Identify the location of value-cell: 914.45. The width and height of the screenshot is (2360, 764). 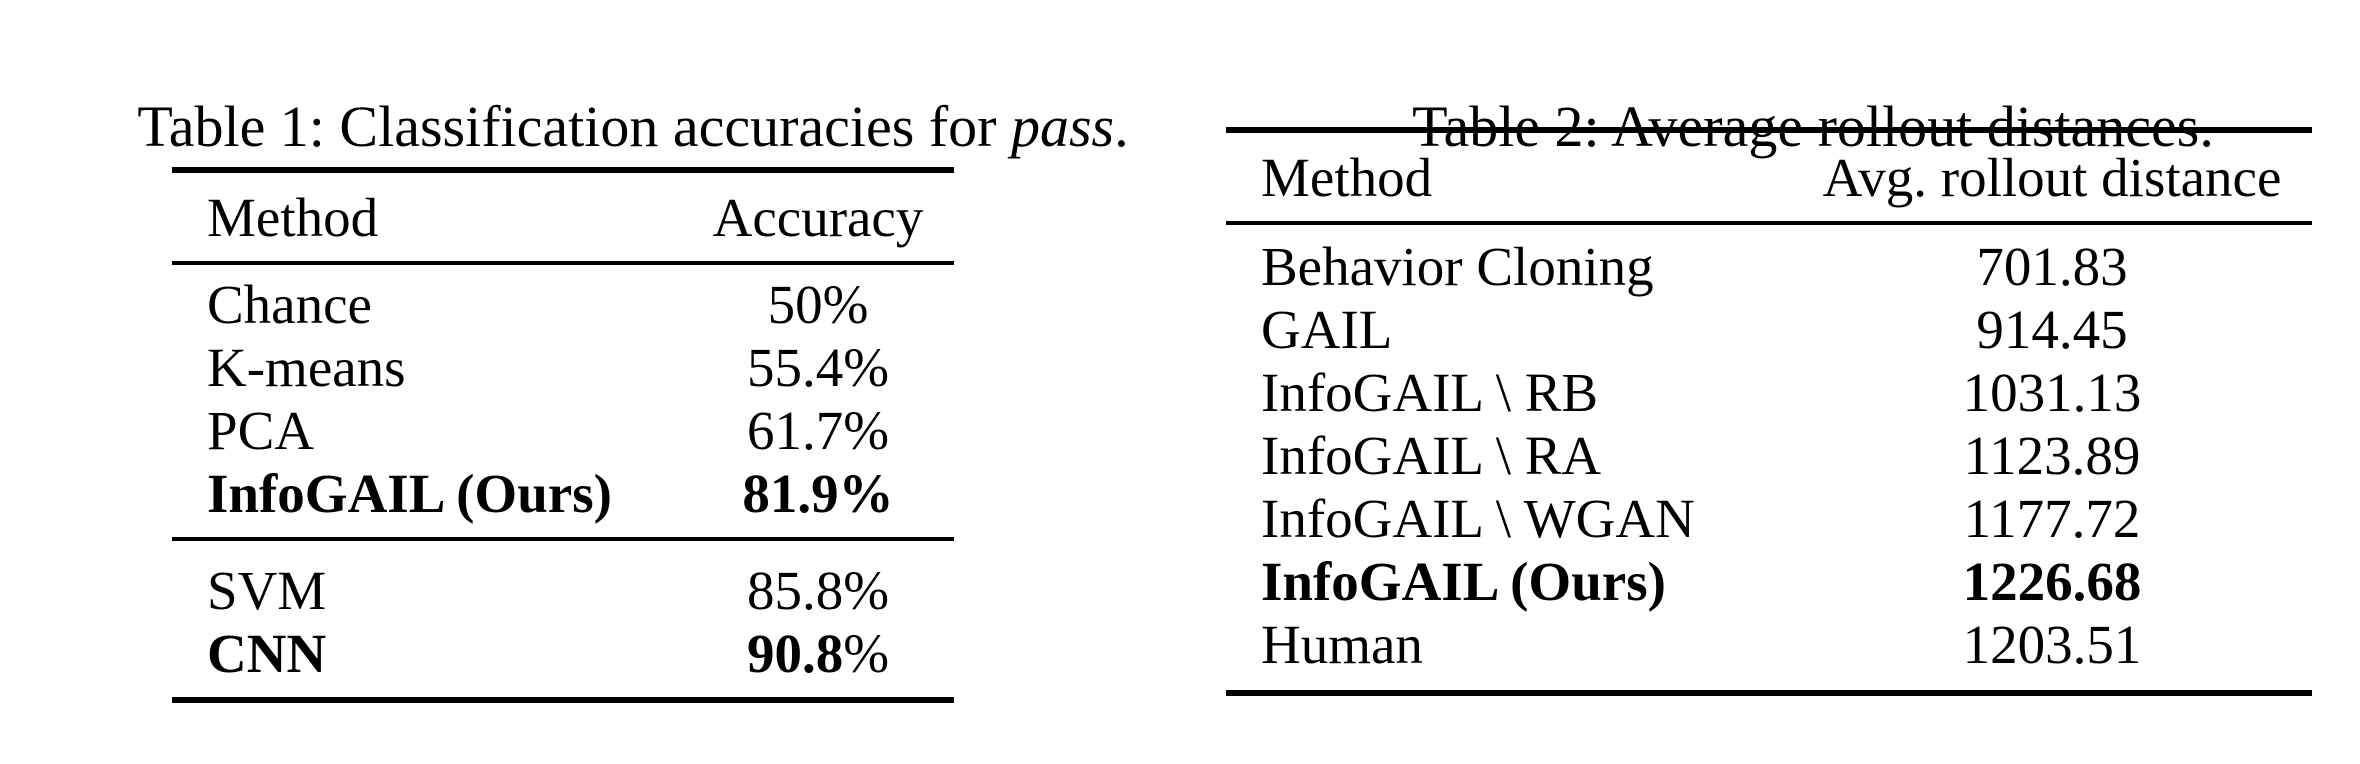
(2052, 329).